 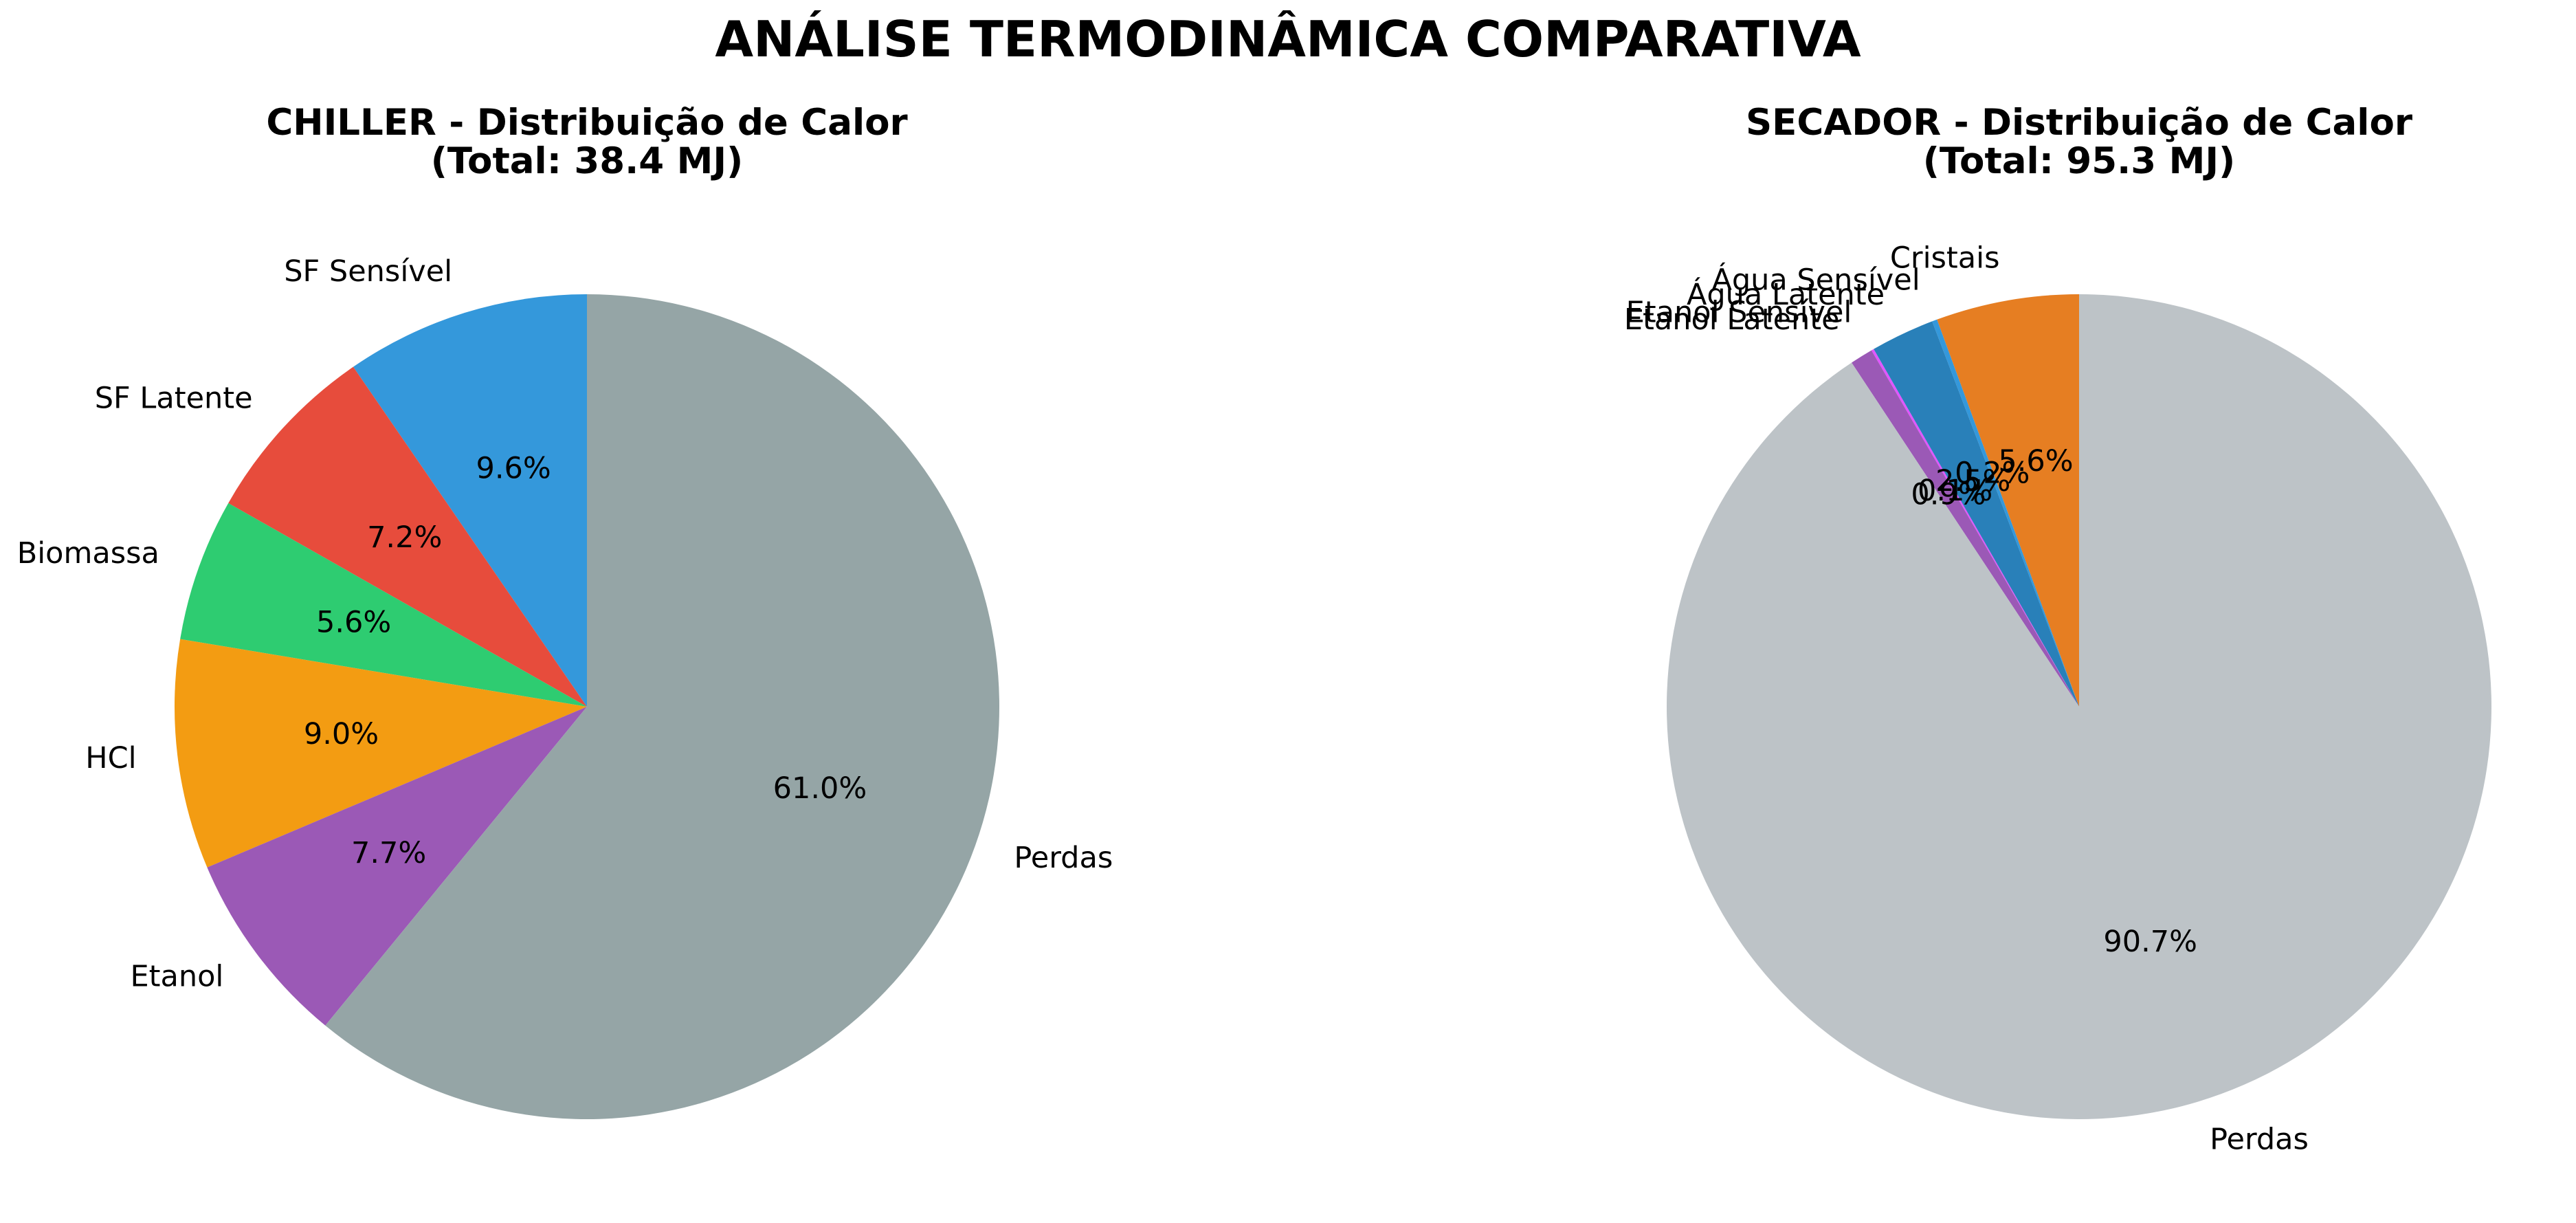 I want to click on chiller-label-etanol: Etanol, so click(x=176, y=977).